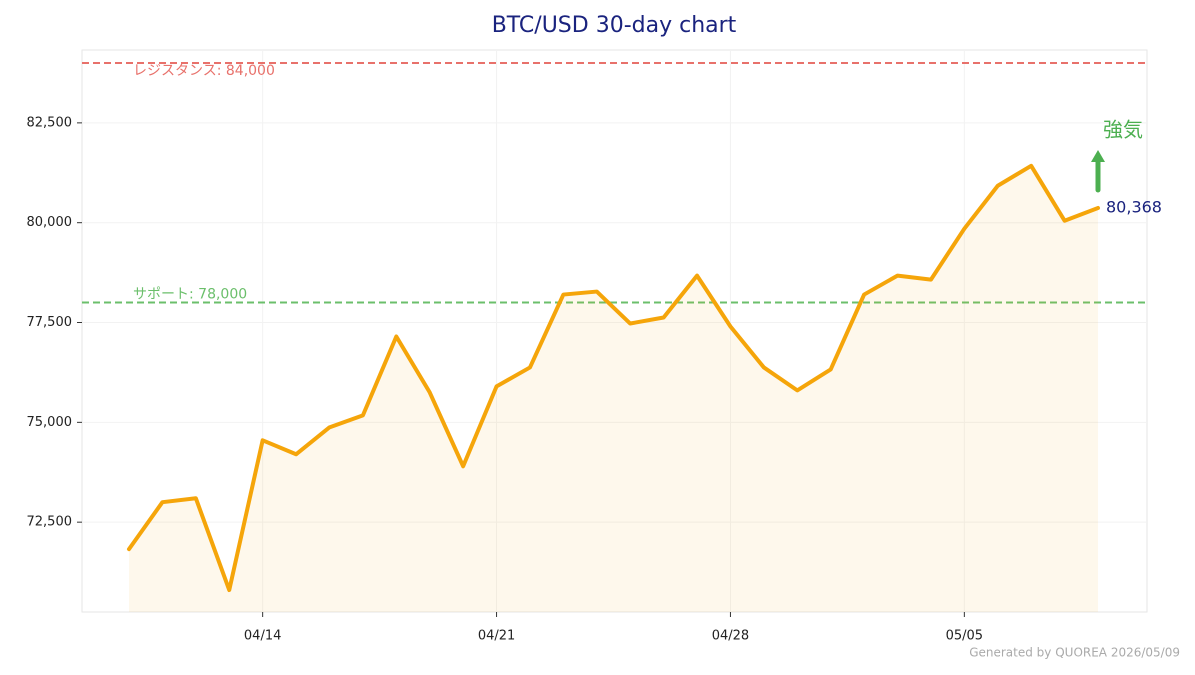 Image resolution: width=1195 pixels, height=675 pixels. What do you see at coordinates (1098, 155) in the screenshot?
I see `annotation-arrowhead` at bounding box center [1098, 155].